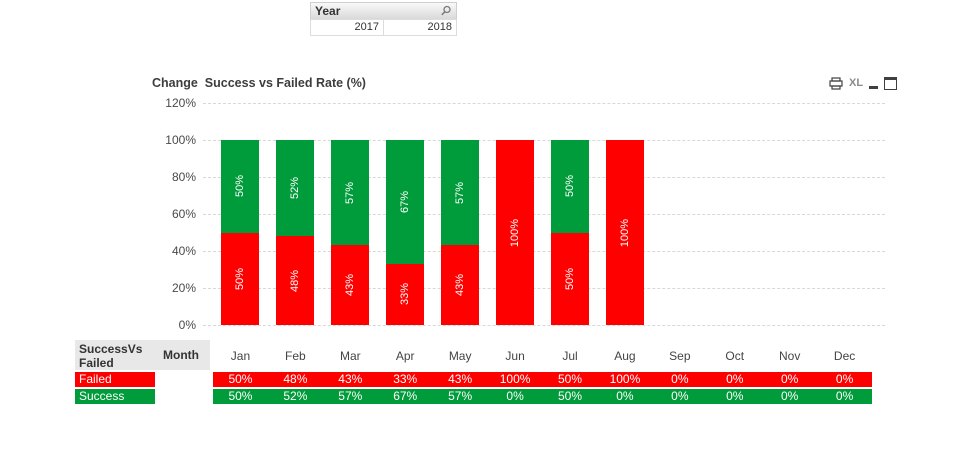  What do you see at coordinates (383, 10) in the screenshot?
I see `year-listbox-header: Year` at bounding box center [383, 10].